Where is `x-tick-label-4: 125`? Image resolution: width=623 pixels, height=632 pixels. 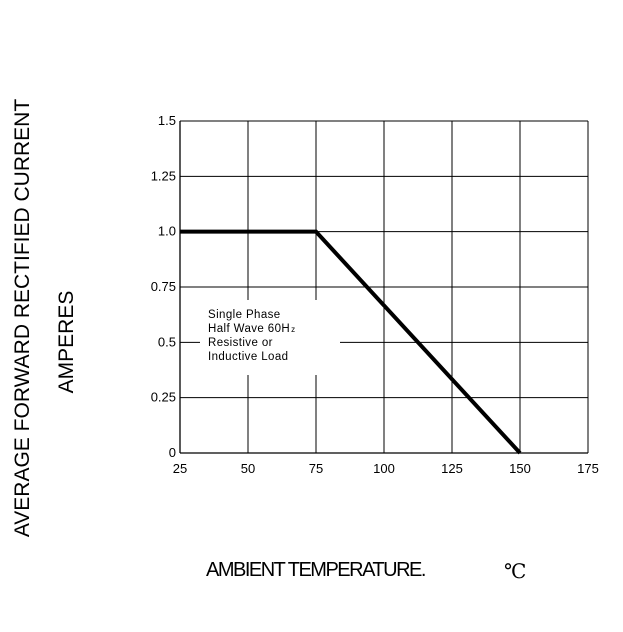 x-tick-label-4: 125 is located at coordinates (452, 468).